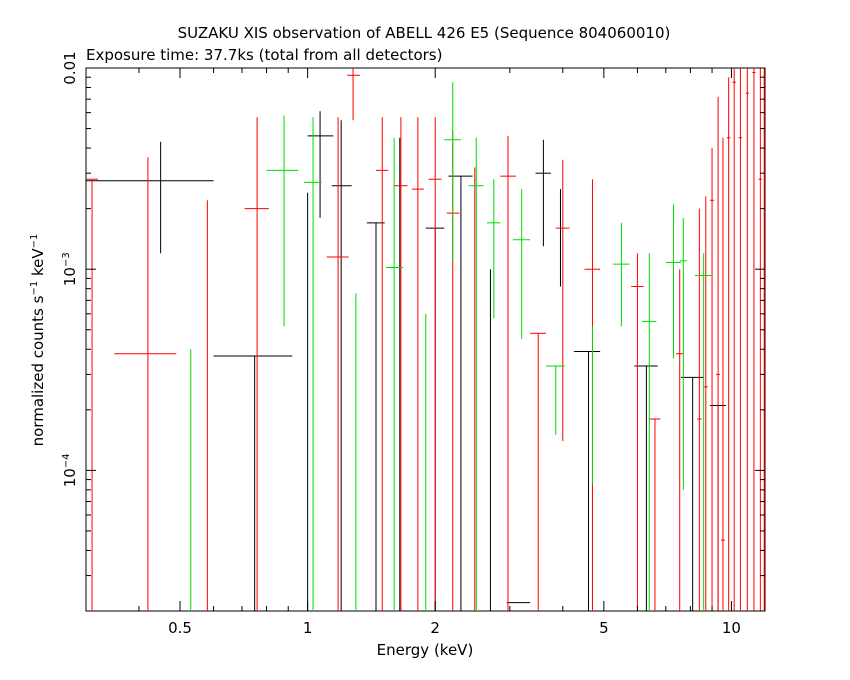  What do you see at coordinates (435, 628) in the screenshot?
I see `x-tick-label: 2` at bounding box center [435, 628].